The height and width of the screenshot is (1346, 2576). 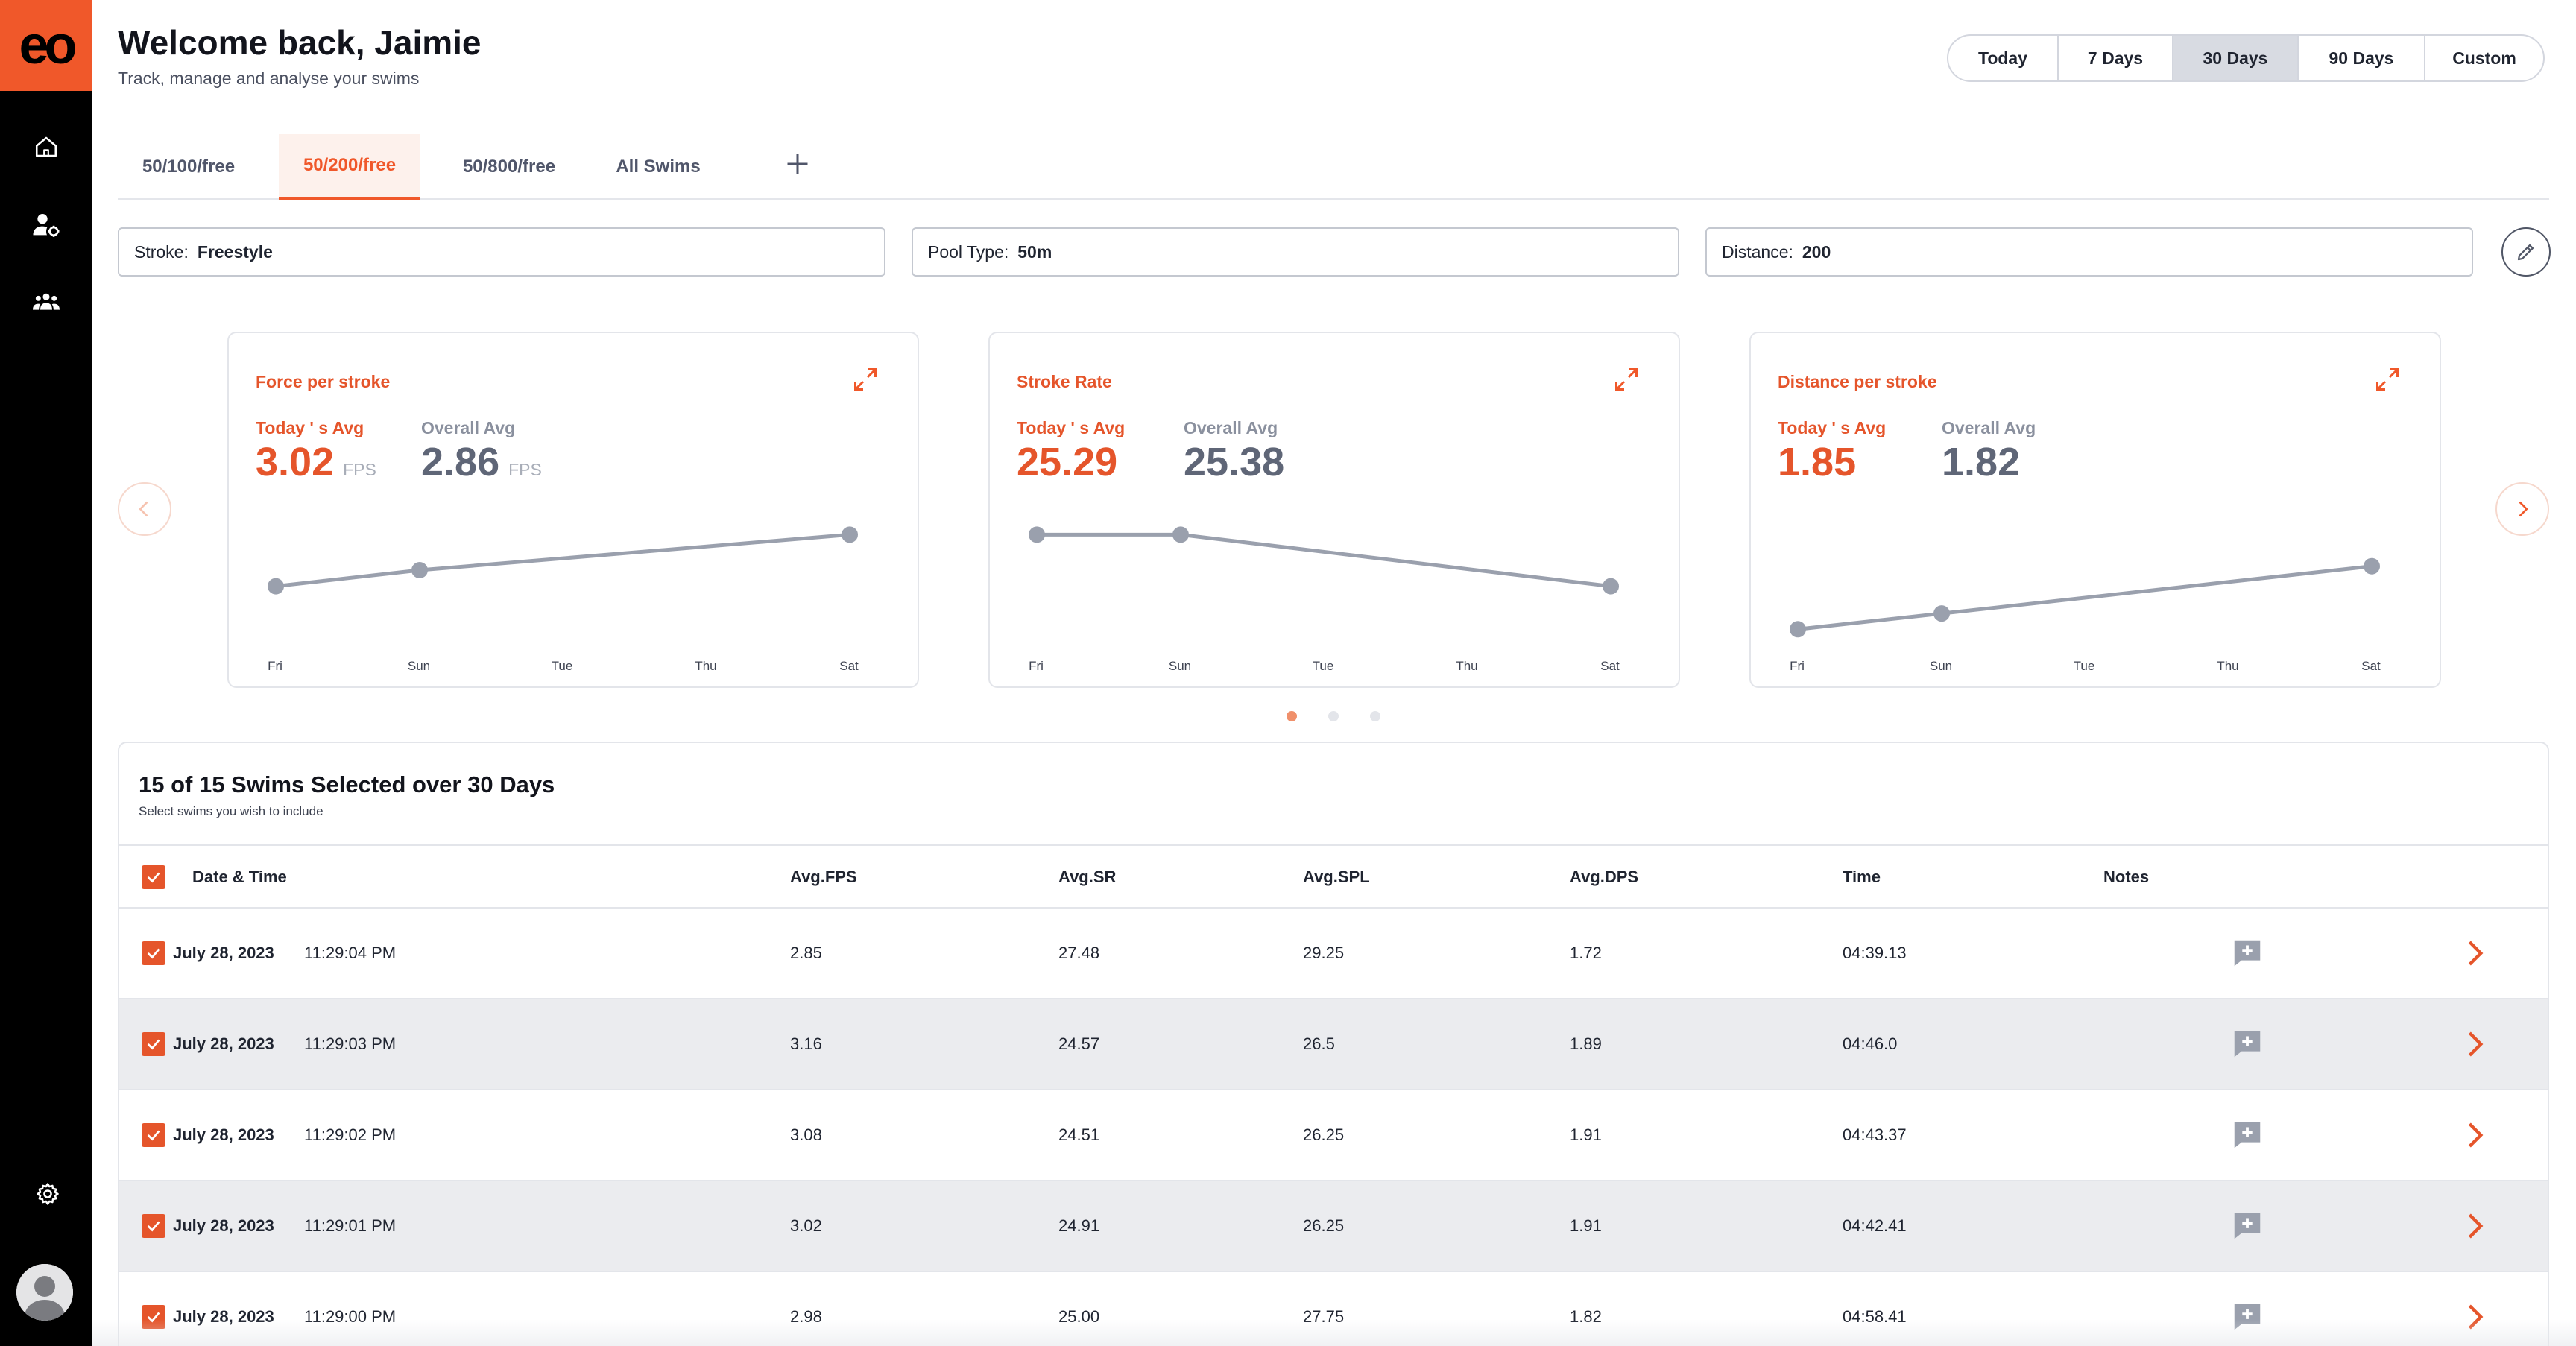 I want to click on app-logo: eo, so click(x=46, y=45).